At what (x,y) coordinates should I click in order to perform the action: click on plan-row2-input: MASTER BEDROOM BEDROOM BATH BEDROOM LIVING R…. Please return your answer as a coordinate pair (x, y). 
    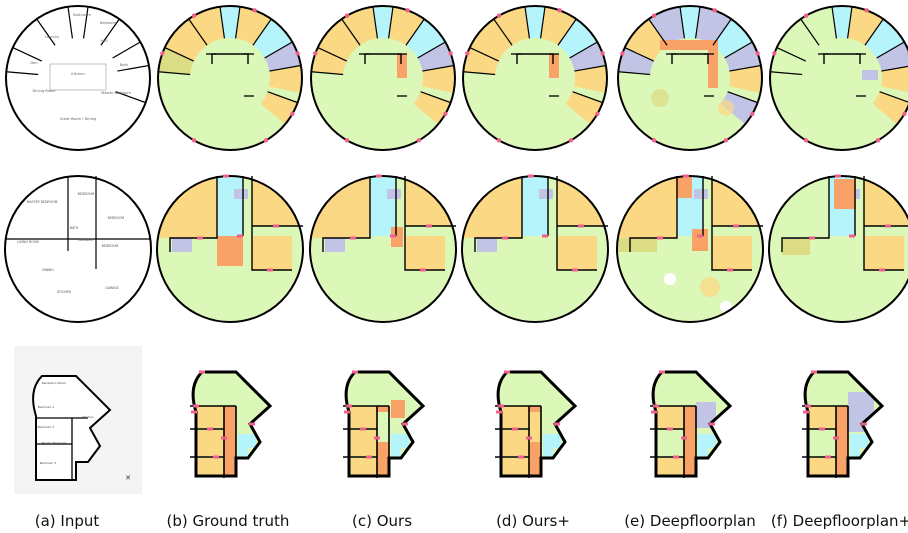
    Looking at the image, I should click on (78, 249).